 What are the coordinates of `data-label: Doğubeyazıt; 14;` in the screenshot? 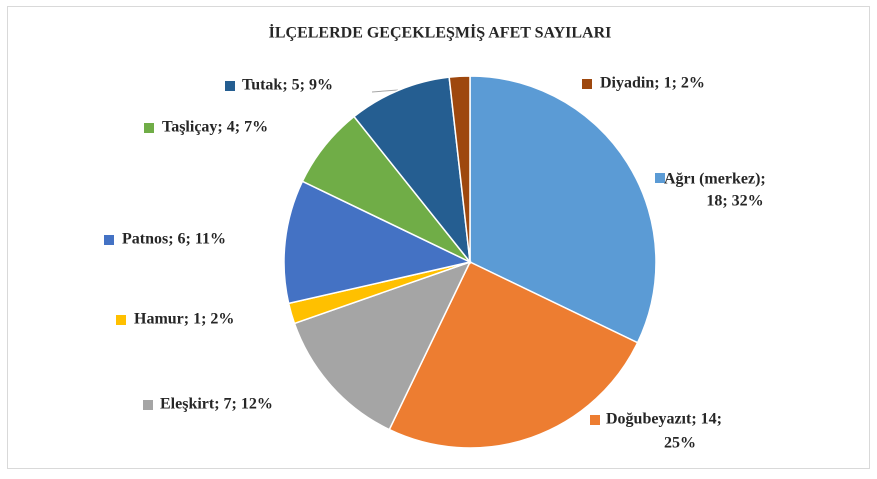 It's located at (664, 419).